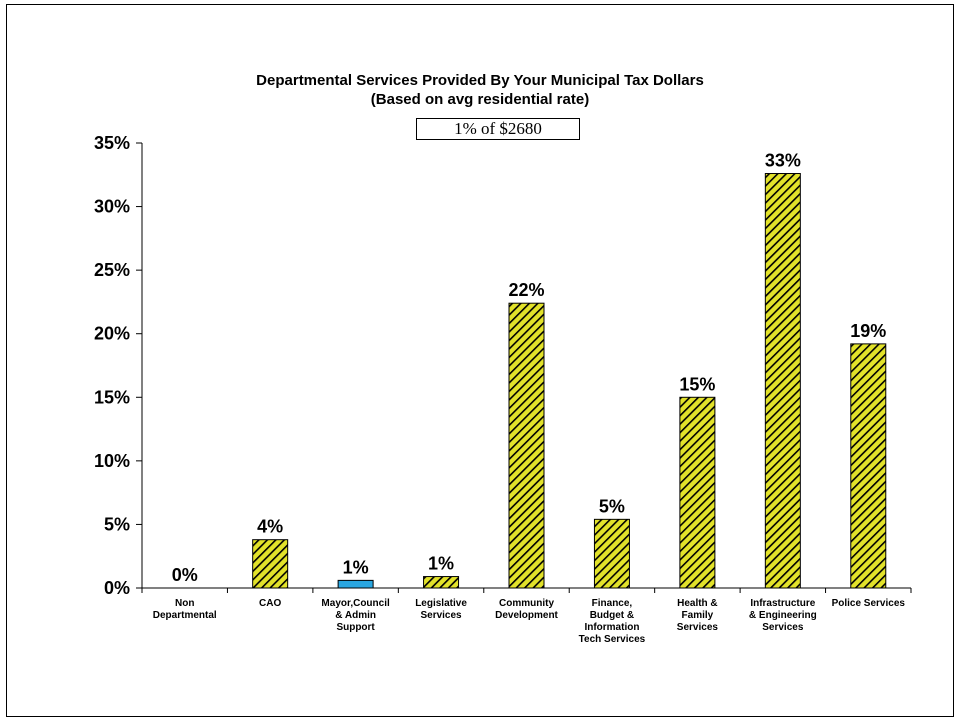 The height and width of the screenshot is (721, 960). I want to click on x-category-label: Health & Family Services, so click(697, 616).